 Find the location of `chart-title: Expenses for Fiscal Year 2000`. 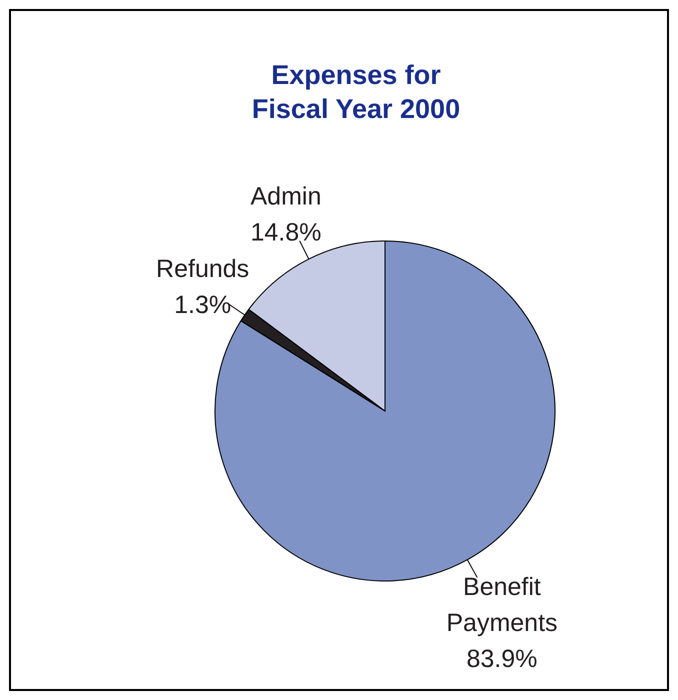

chart-title: Expenses for Fiscal Year 2000 is located at coordinates (356, 92).